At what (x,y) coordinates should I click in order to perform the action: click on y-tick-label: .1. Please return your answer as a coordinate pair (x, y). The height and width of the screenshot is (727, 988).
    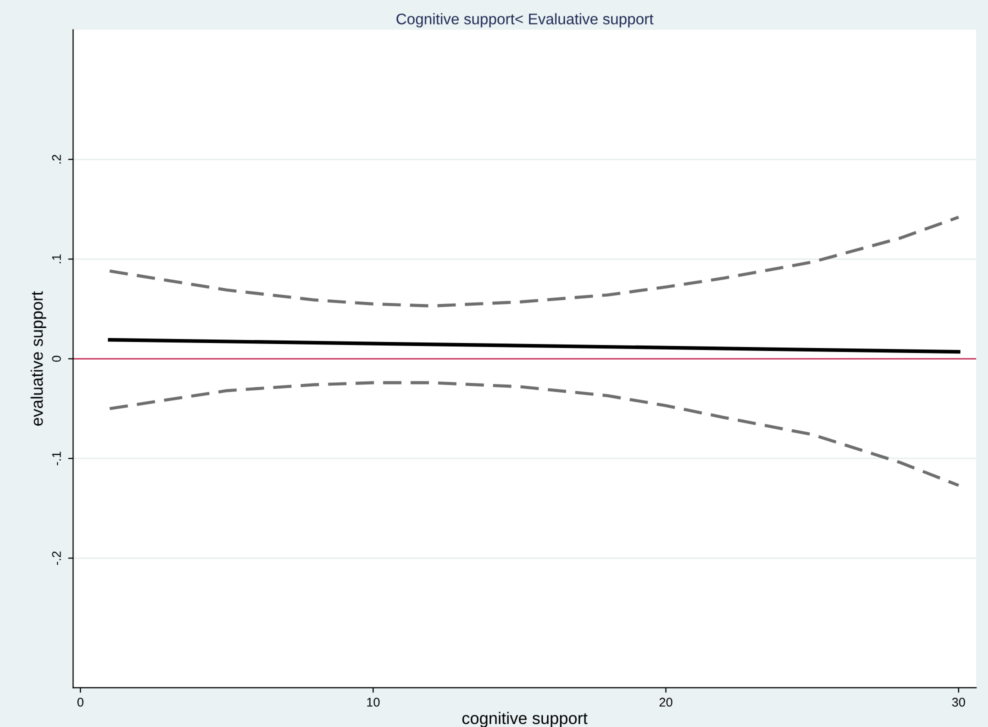
    Looking at the image, I should click on (56, 259).